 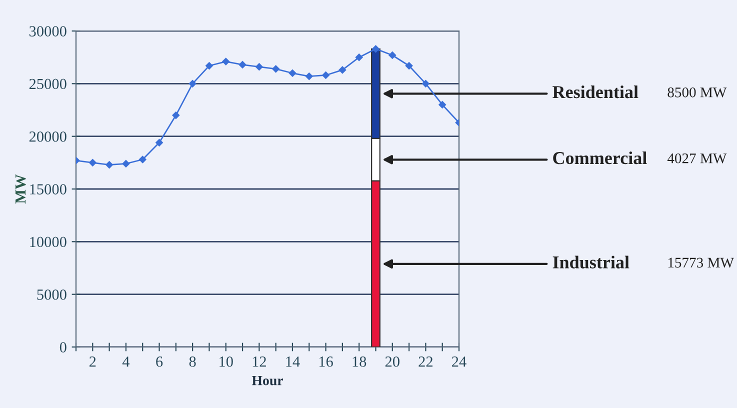 I want to click on text: 15773 MW, so click(x=701, y=263).